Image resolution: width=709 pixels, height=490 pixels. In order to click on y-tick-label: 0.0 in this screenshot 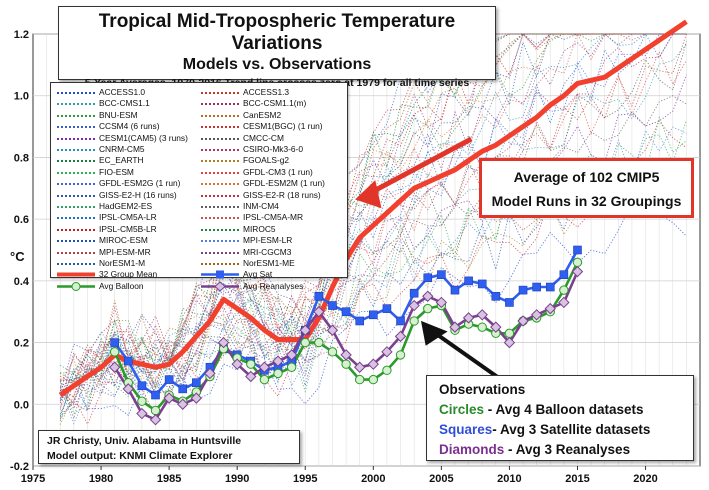, I will do `click(21, 405)`.